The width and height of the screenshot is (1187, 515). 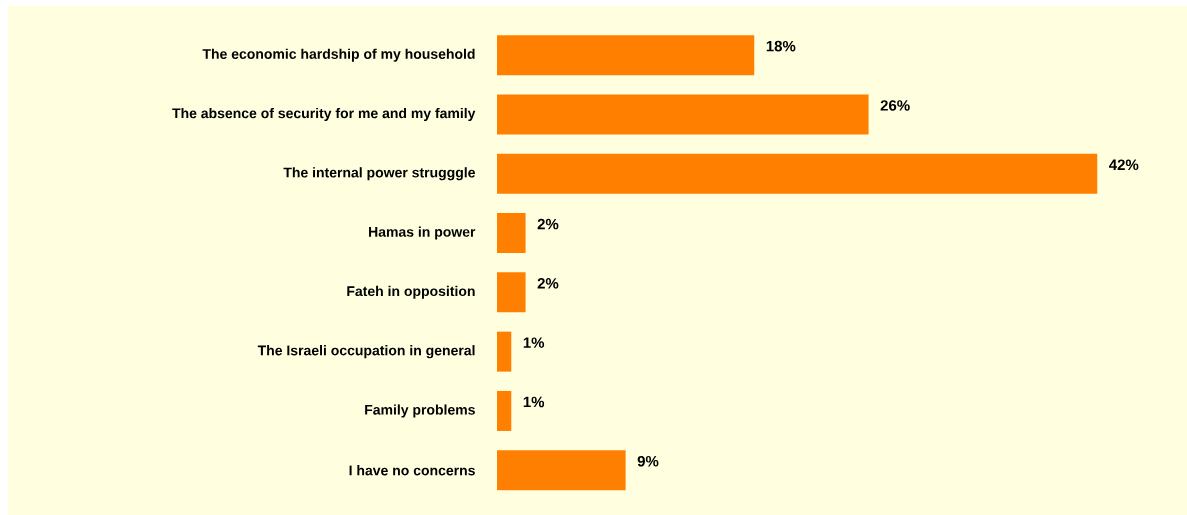 I want to click on y-tick-label: Hamas in power, so click(x=422, y=233).